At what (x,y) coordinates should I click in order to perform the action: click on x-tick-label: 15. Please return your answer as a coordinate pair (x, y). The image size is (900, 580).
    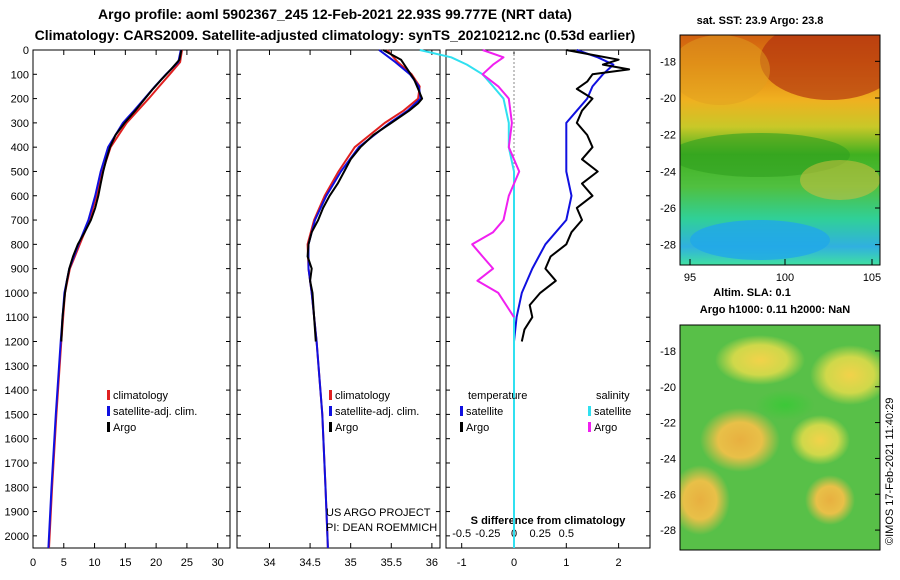
    Looking at the image, I should click on (125, 563).